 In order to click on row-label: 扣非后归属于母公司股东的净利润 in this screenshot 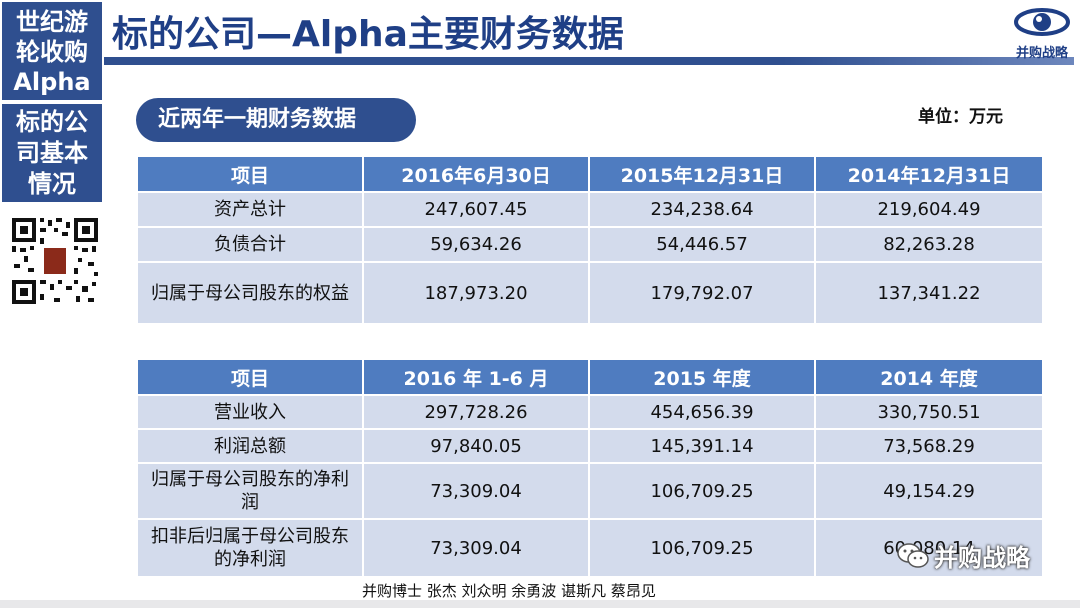, I will do `click(250, 548)`.